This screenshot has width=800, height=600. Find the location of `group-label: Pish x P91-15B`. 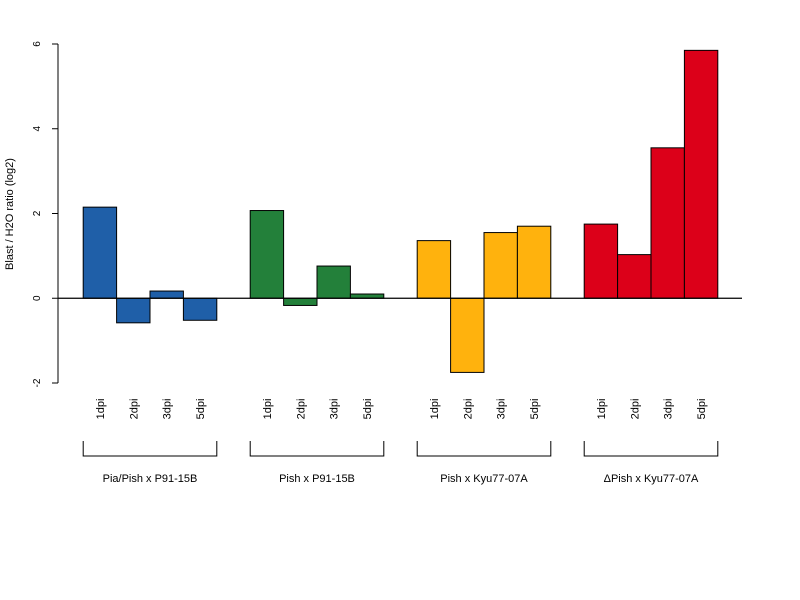

group-label: Pish x P91-15B is located at coordinates (317, 479).